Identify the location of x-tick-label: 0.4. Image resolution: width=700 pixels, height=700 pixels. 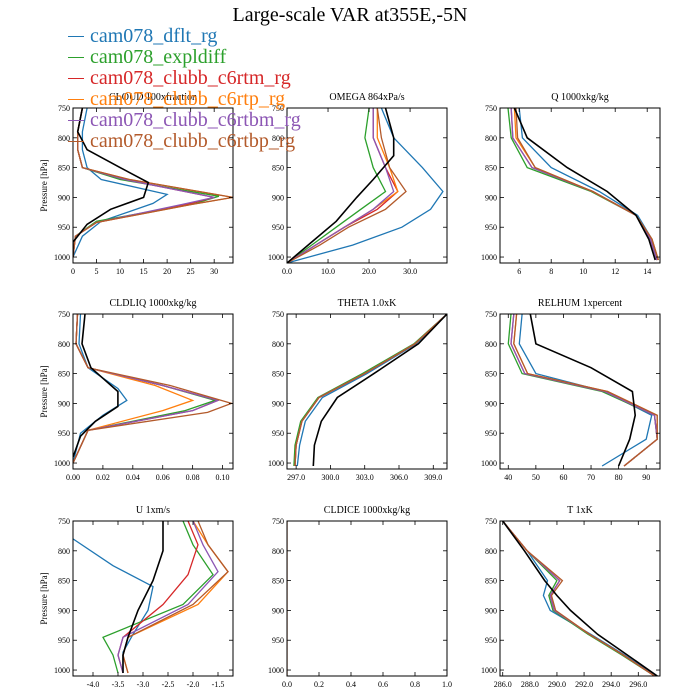
(351, 684).